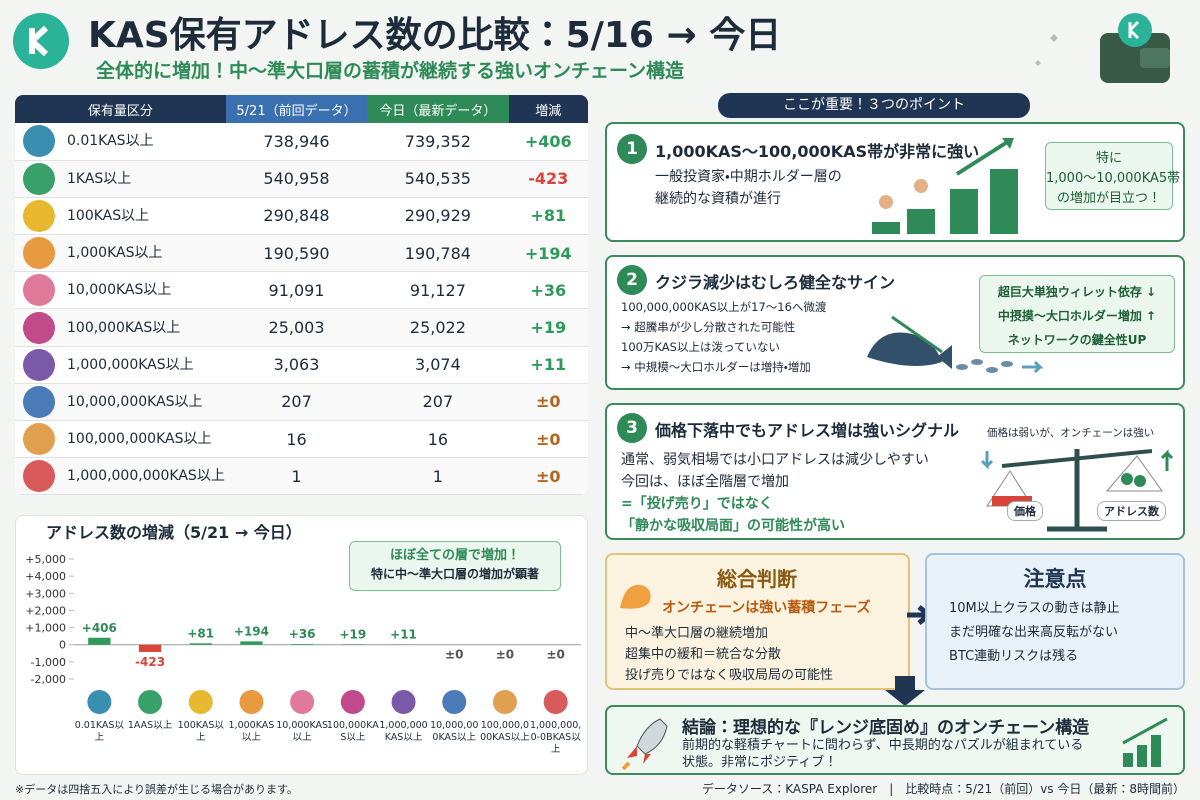  What do you see at coordinates (697, 633) in the screenshot?
I see `text-line: 中〜準大口層の継続増加` at bounding box center [697, 633].